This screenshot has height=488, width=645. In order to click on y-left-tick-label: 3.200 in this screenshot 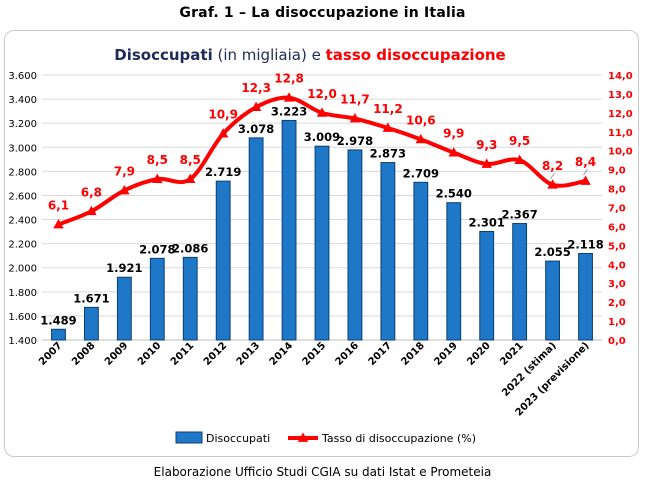, I will do `click(22, 124)`.